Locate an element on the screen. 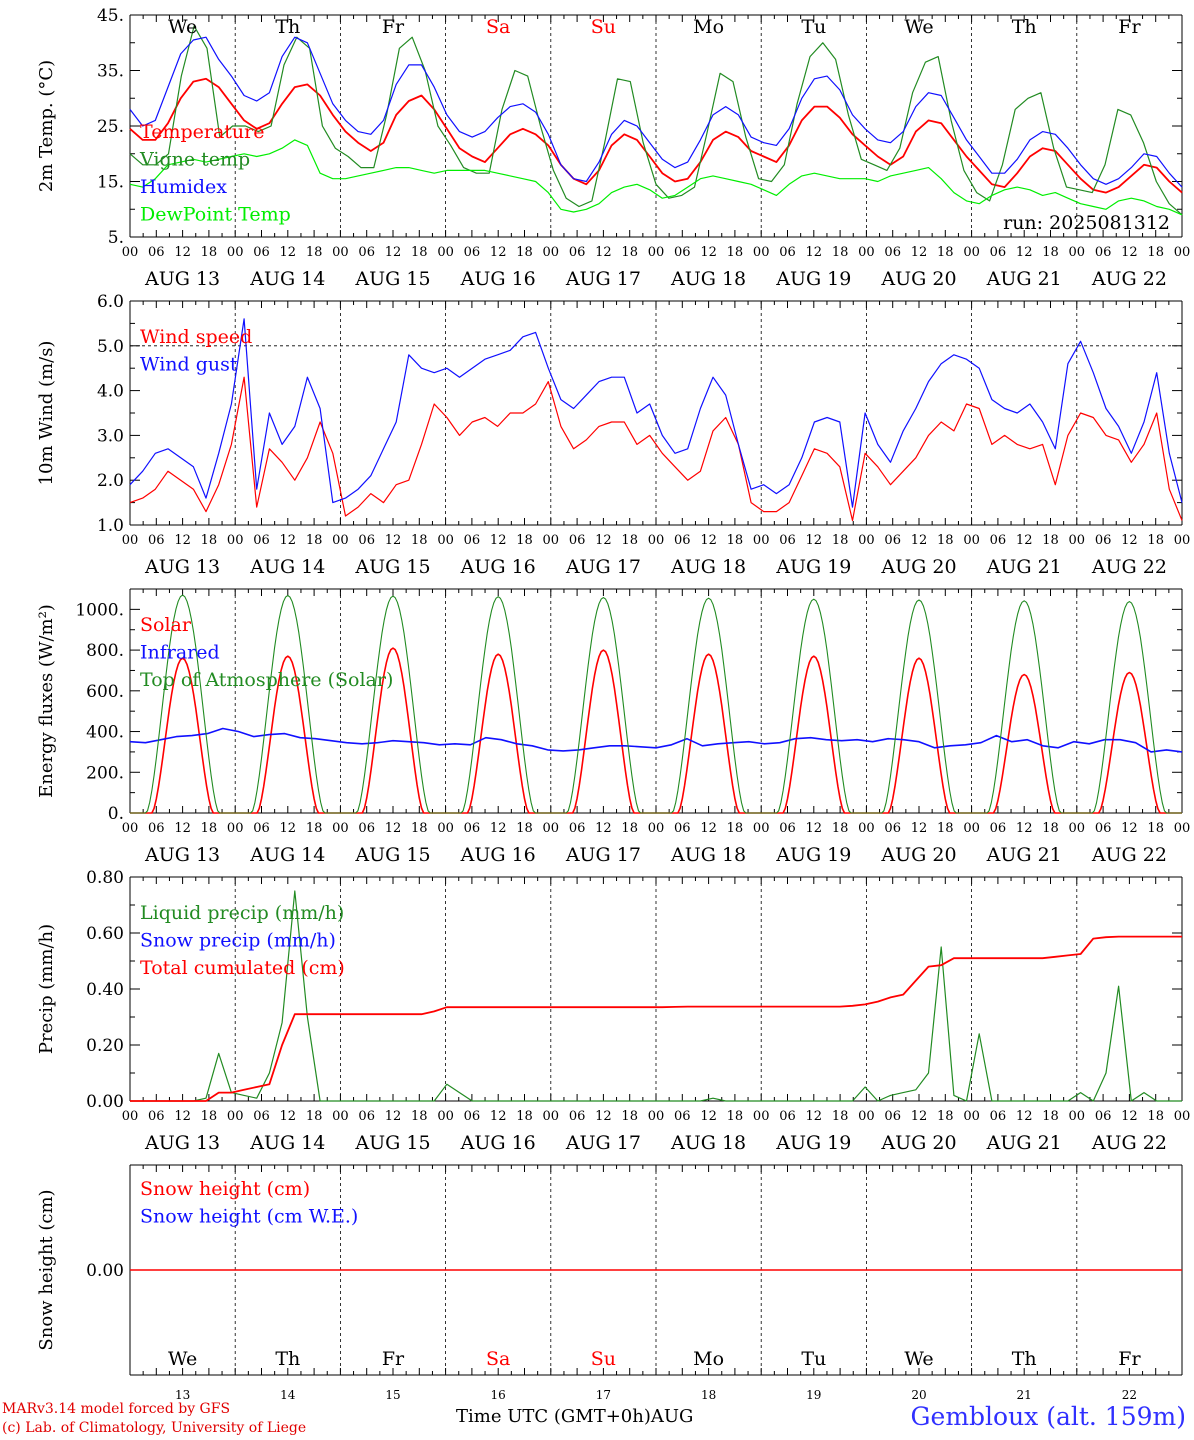 The height and width of the screenshot is (1440, 1194). y-tick-label: 5.0 is located at coordinates (110, 347).